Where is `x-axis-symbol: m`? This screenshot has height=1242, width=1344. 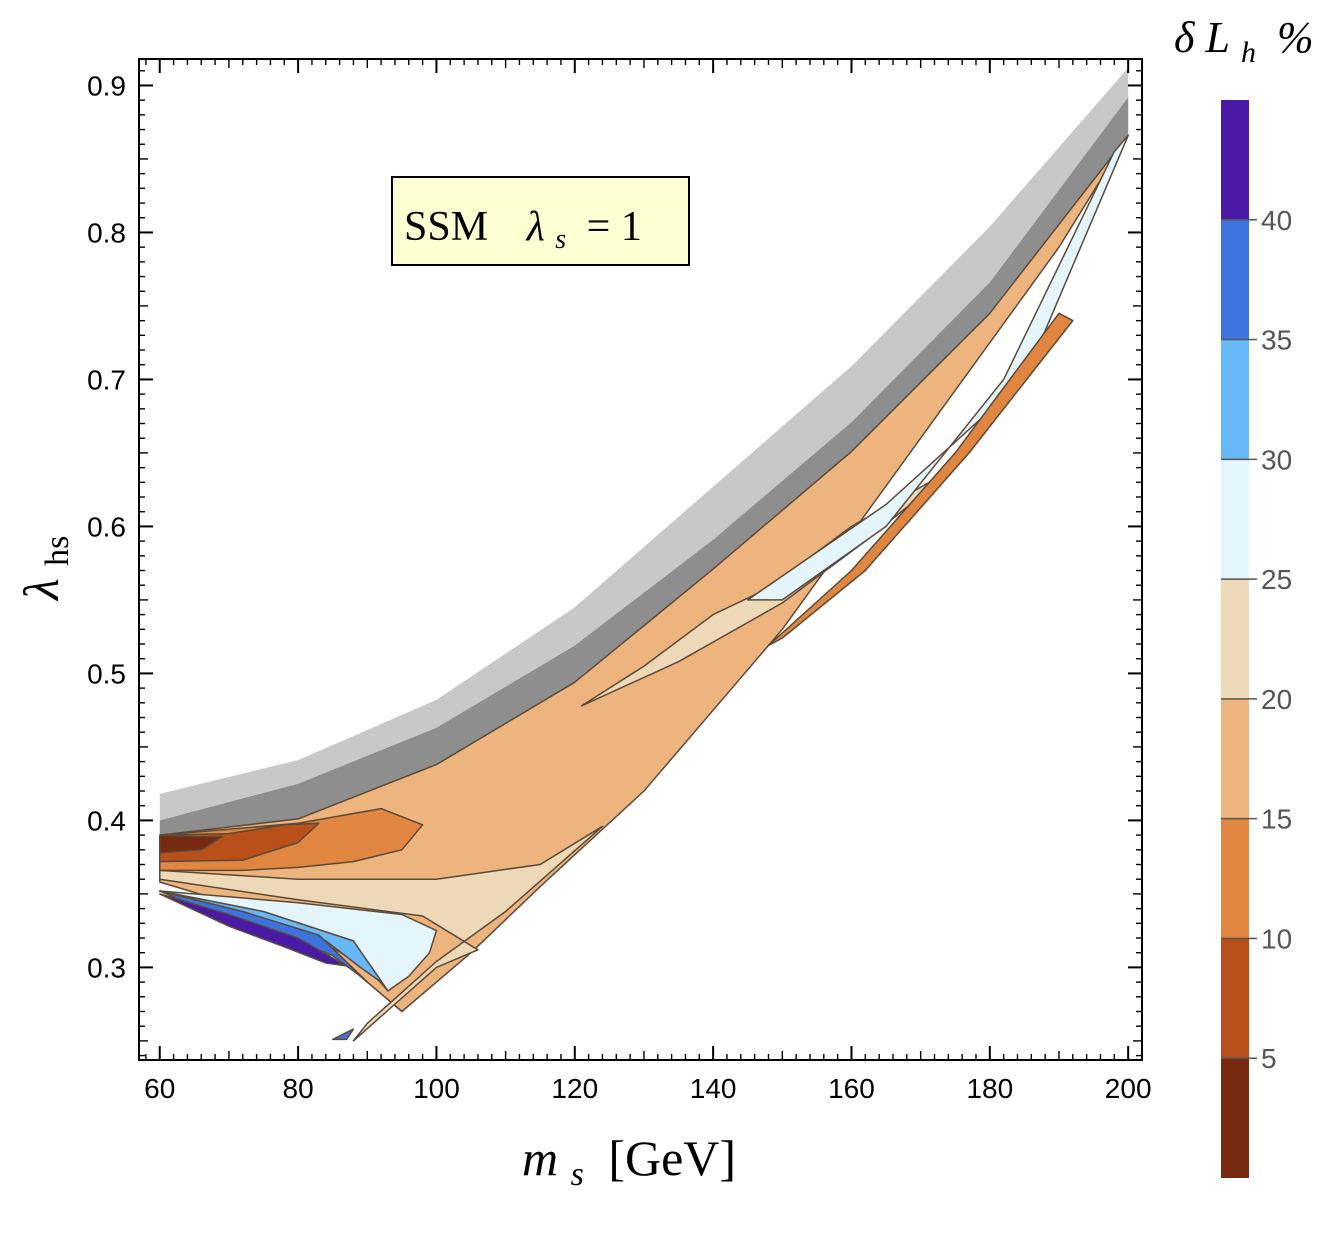 x-axis-symbol: m is located at coordinates (540, 1158).